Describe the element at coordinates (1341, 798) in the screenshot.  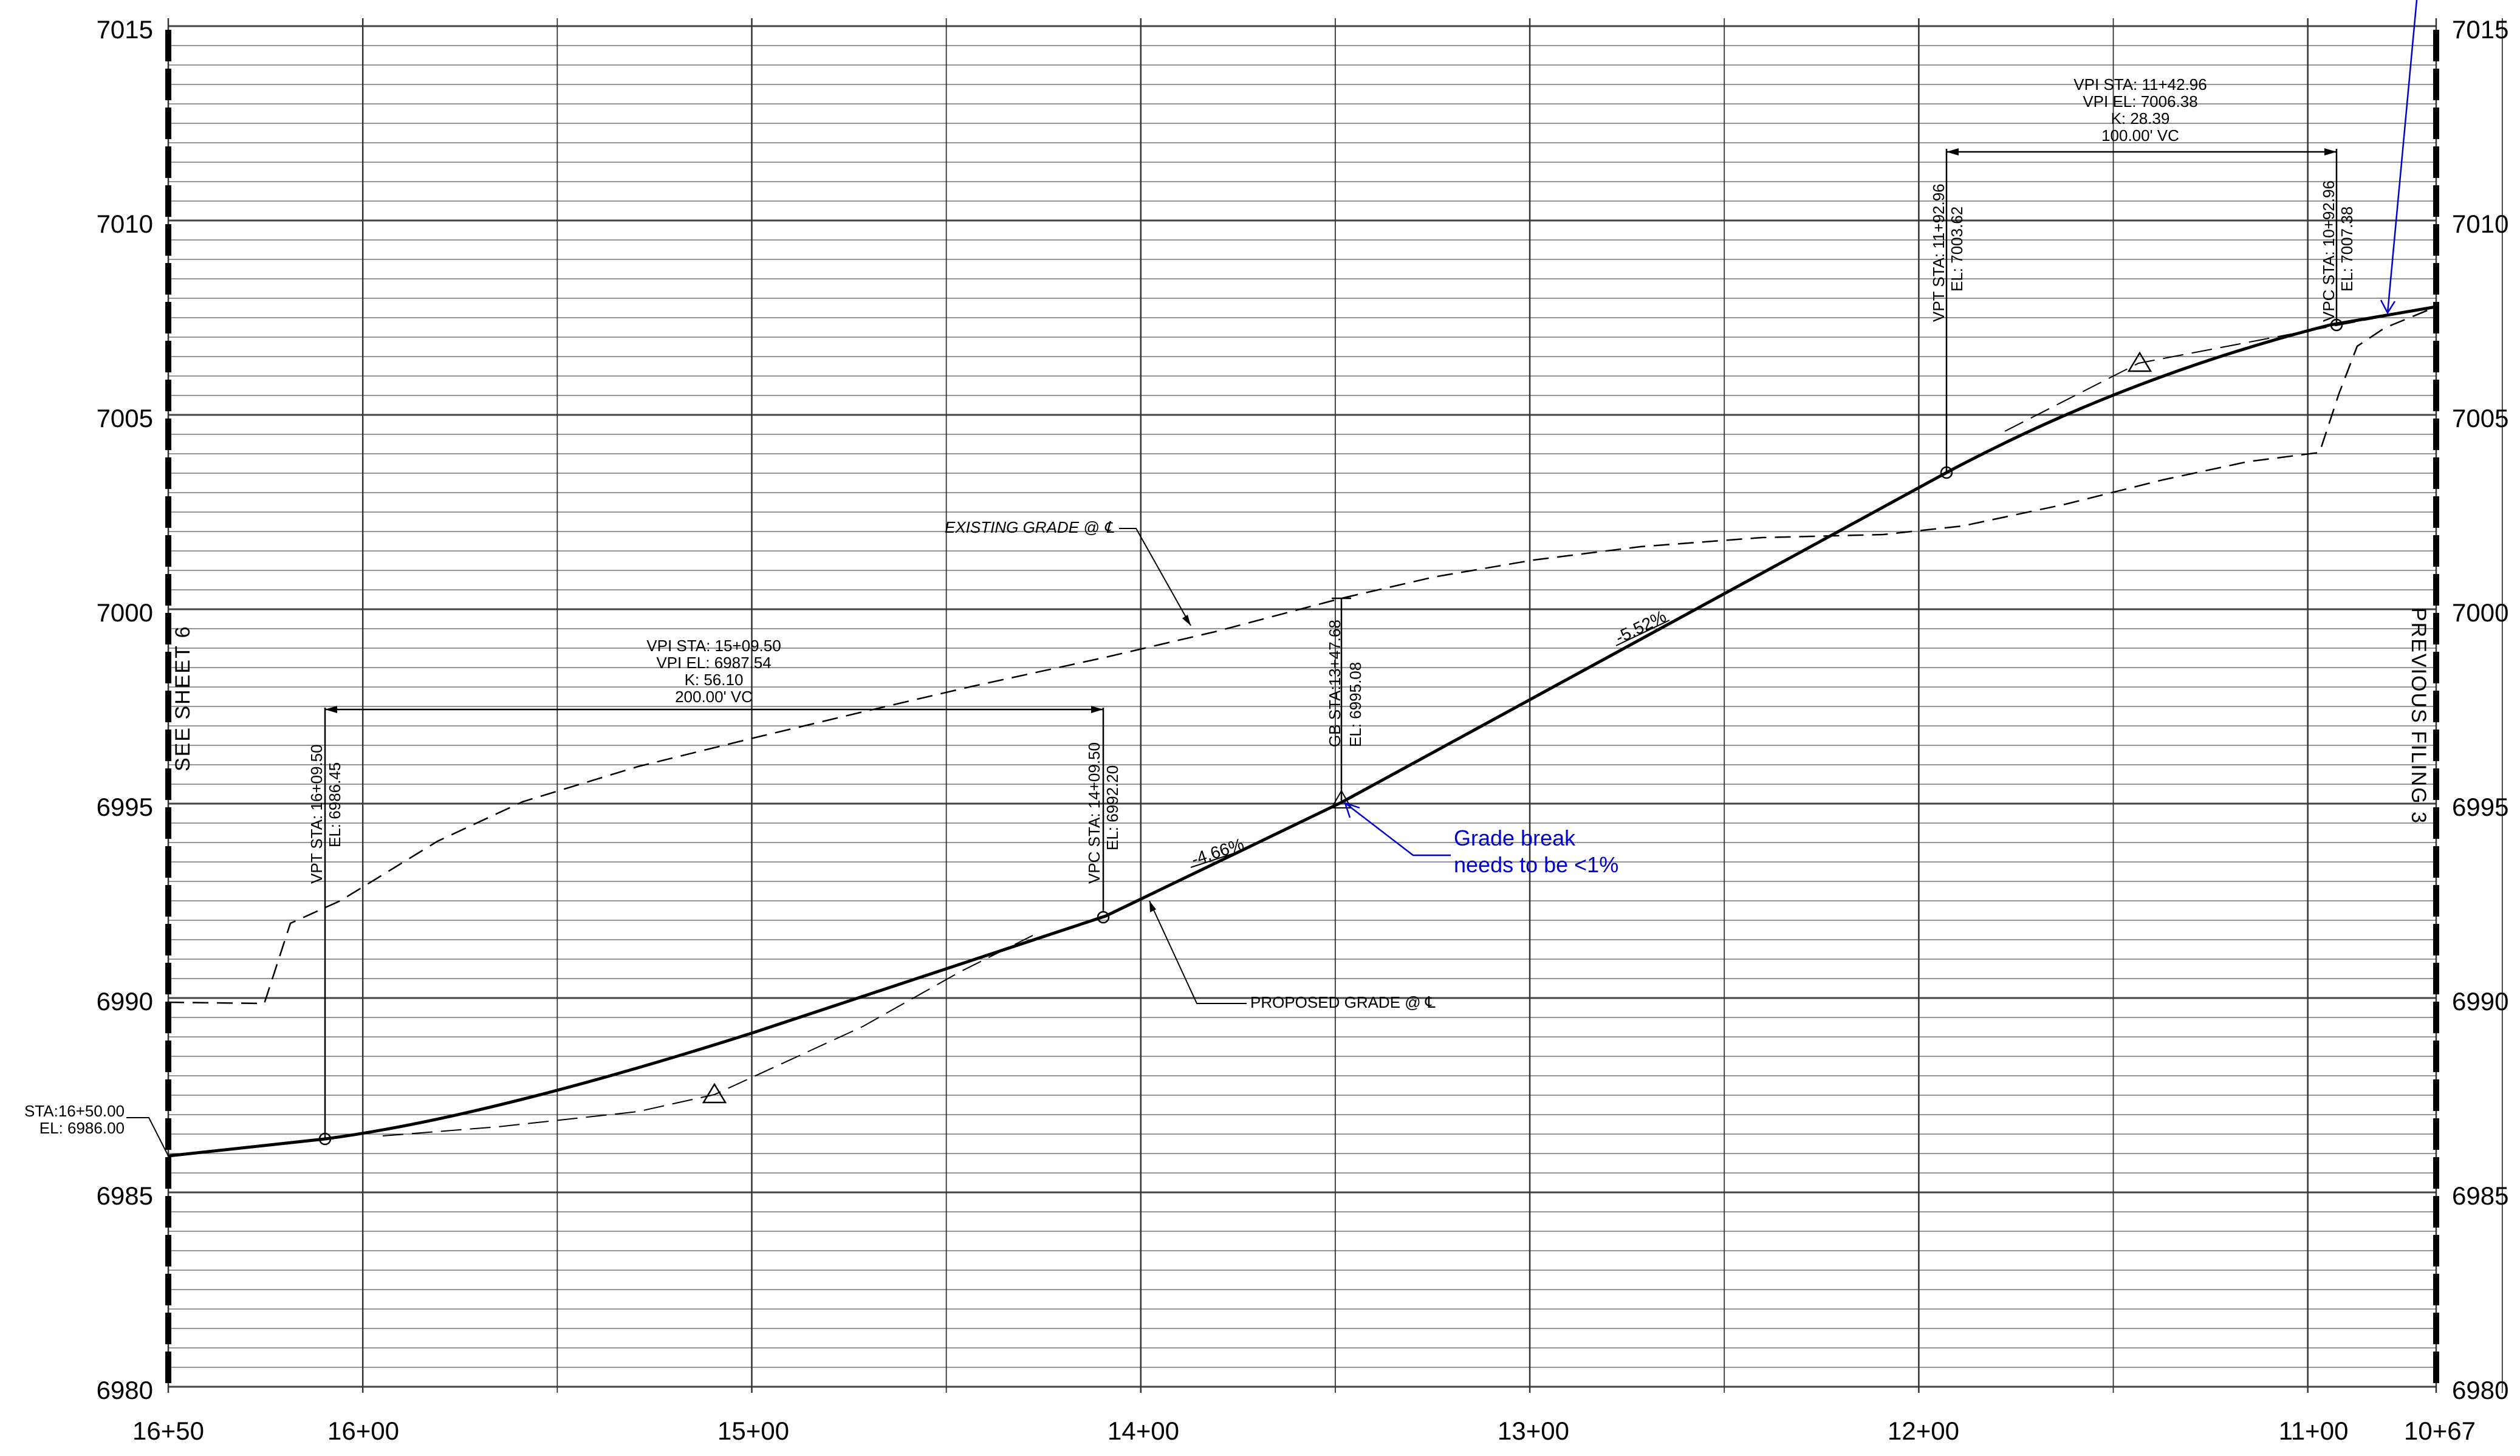
I see `grade-break-triangle` at that location.